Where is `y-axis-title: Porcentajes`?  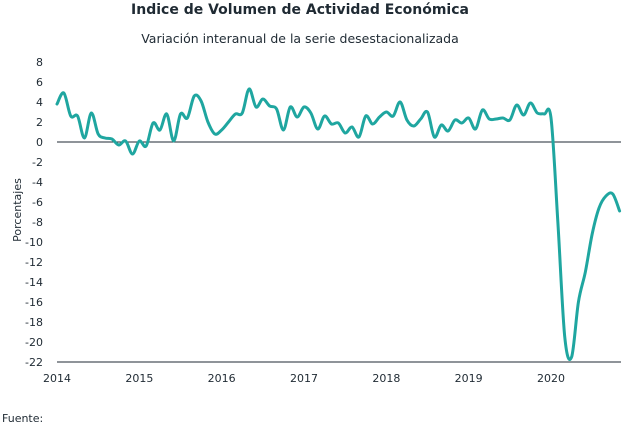 y-axis-title: Porcentajes is located at coordinates (17, 210).